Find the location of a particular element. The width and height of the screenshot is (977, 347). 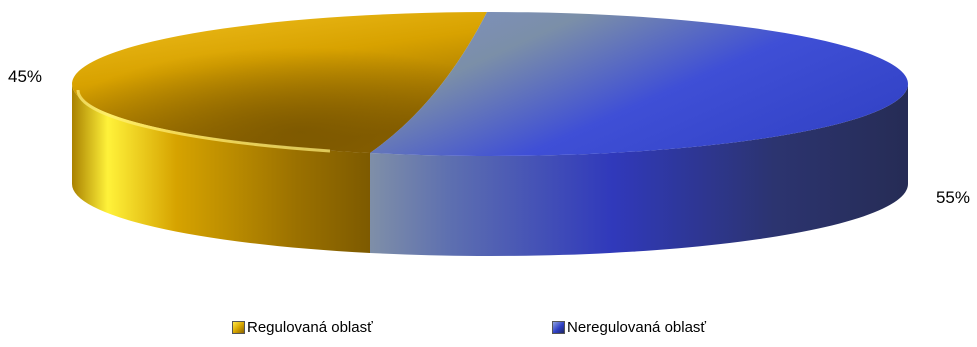

legend-item-neregulovana: Neregulovaná oblasť is located at coordinates (629, 327).